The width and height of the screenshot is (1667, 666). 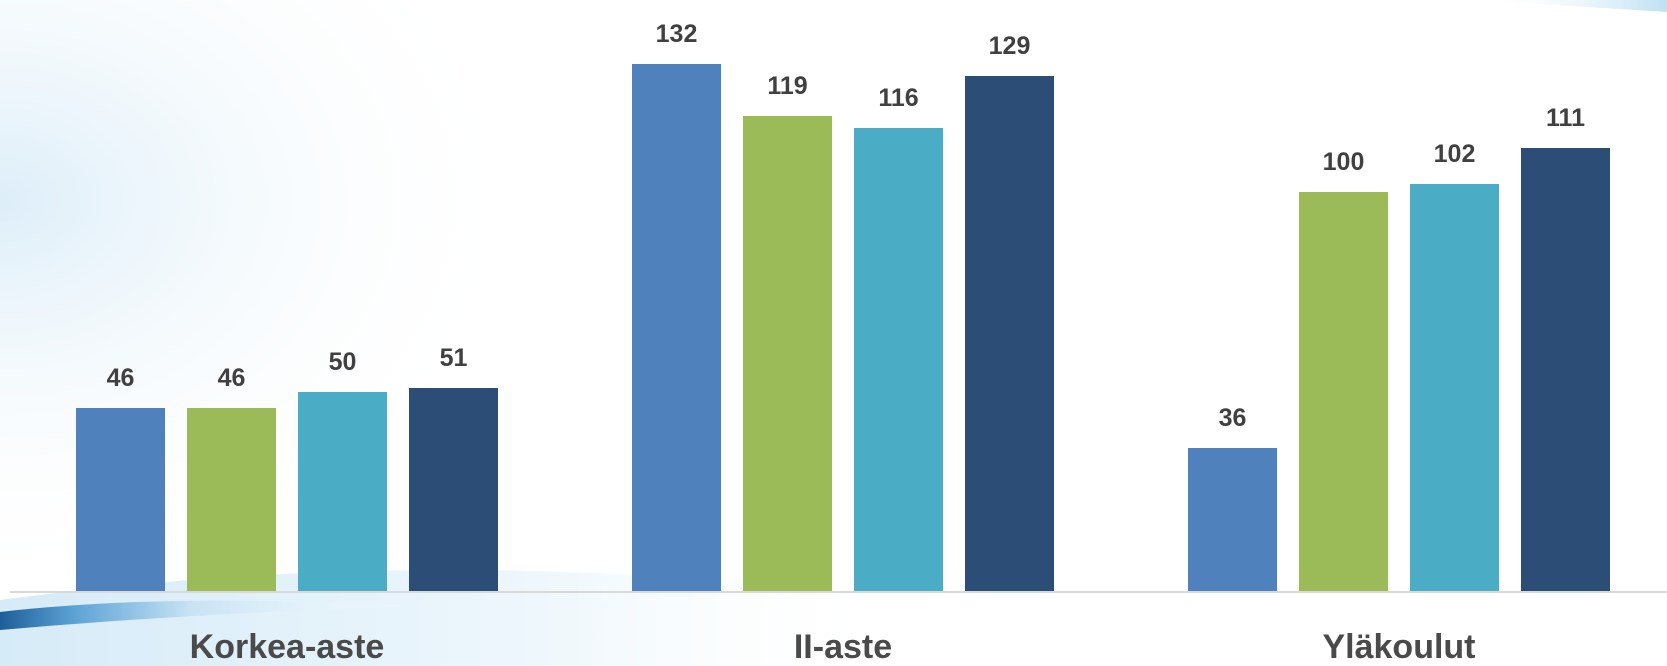 What do you see at coordinates (232, 378) in the screenshot?
I see `data-label-1-2: 46` at bounding box center [232, 378].